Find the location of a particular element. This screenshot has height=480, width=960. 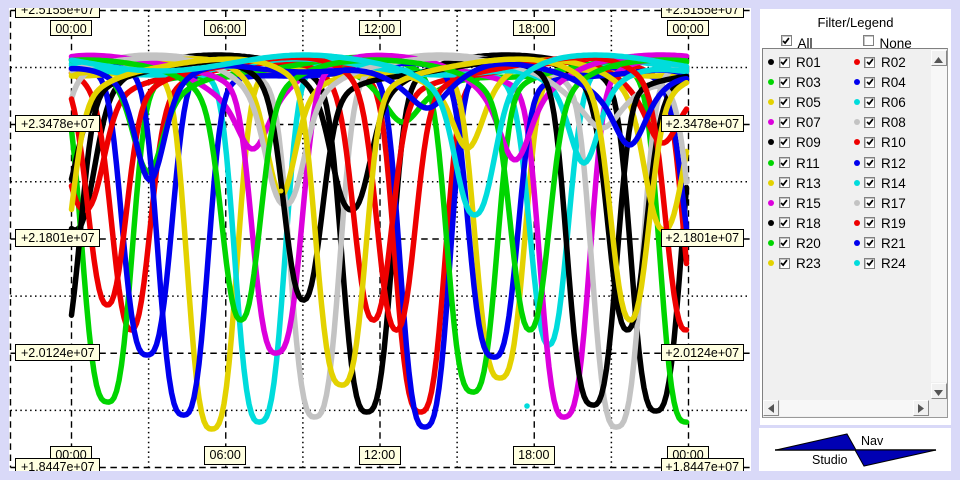

svg-text: Studio is located at coordinates (829, 460).